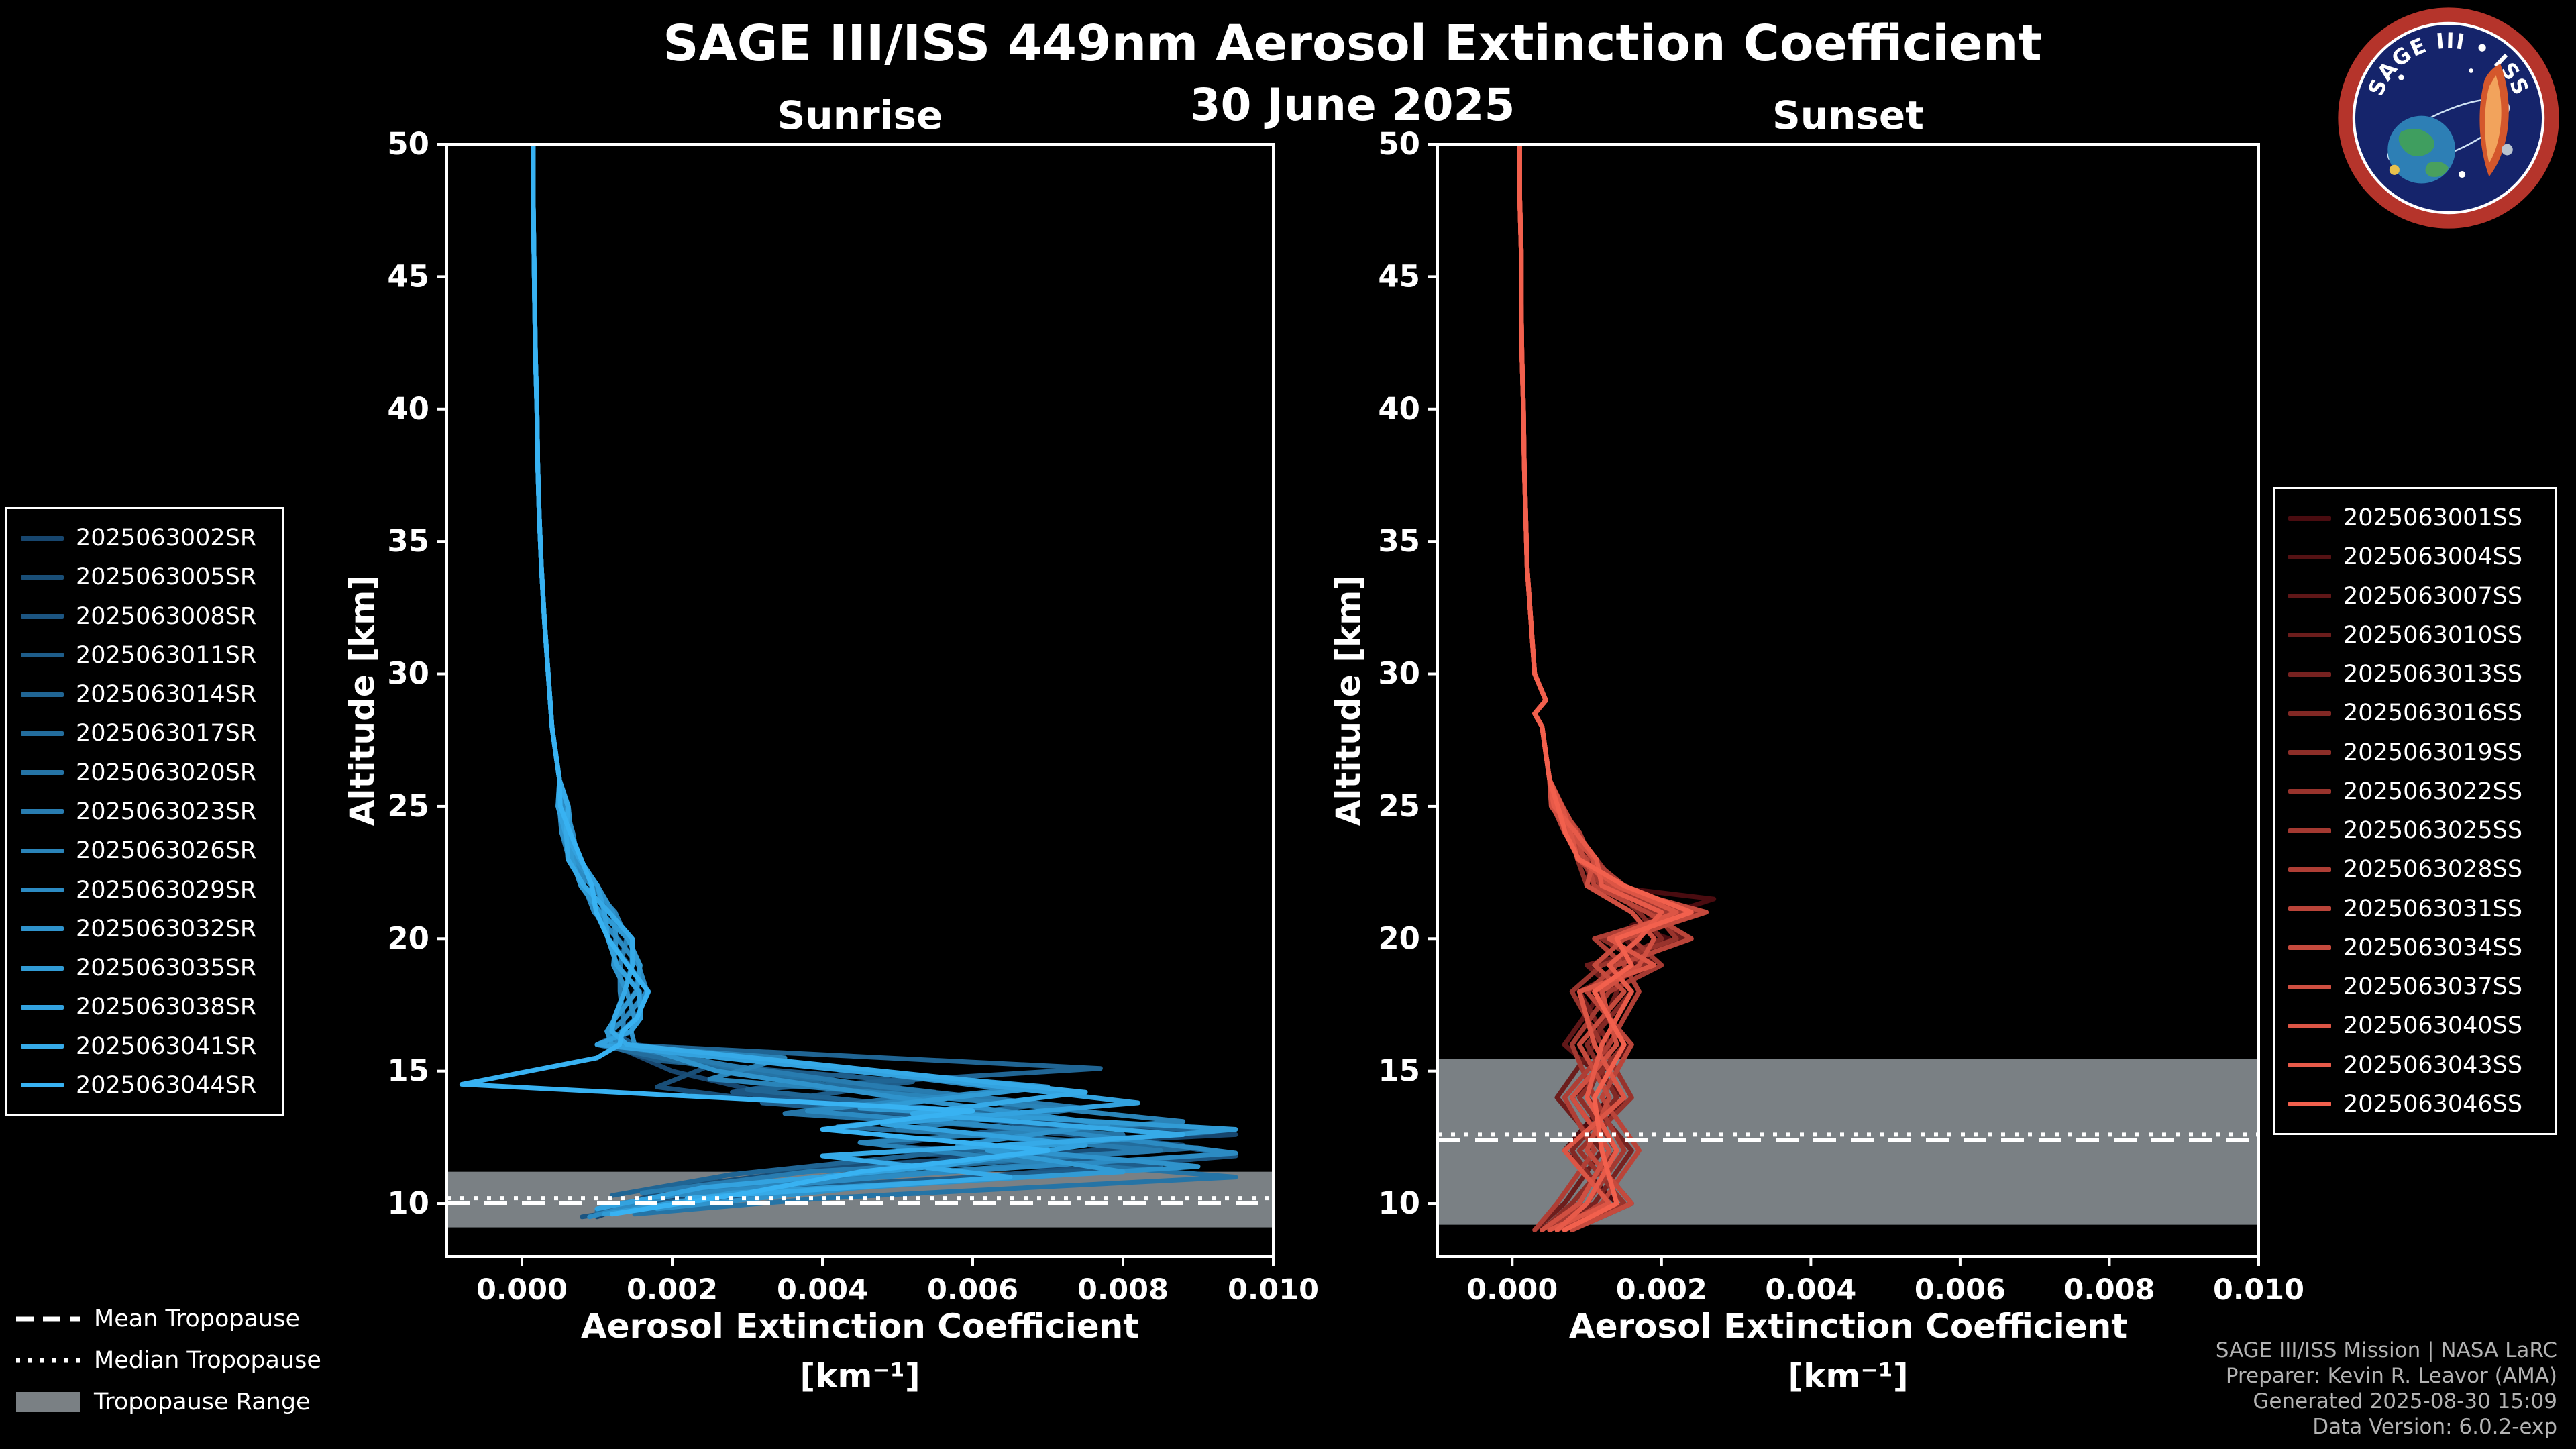 The width and height of the screenshot is (2576, 1449). What do you see at coordinates (166, 772) in the screenshot?
I see `series-label: 2025063020SR` at bounding box center [166, 772].